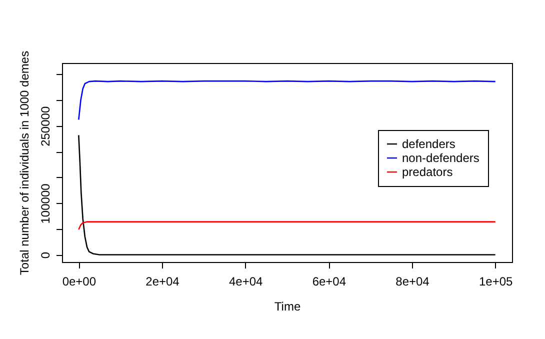 This screenshot has height=339, width=545. Describe the element at coordinates (287, 307) in the screenshot. I see `x-axis-title: Time` at that location.